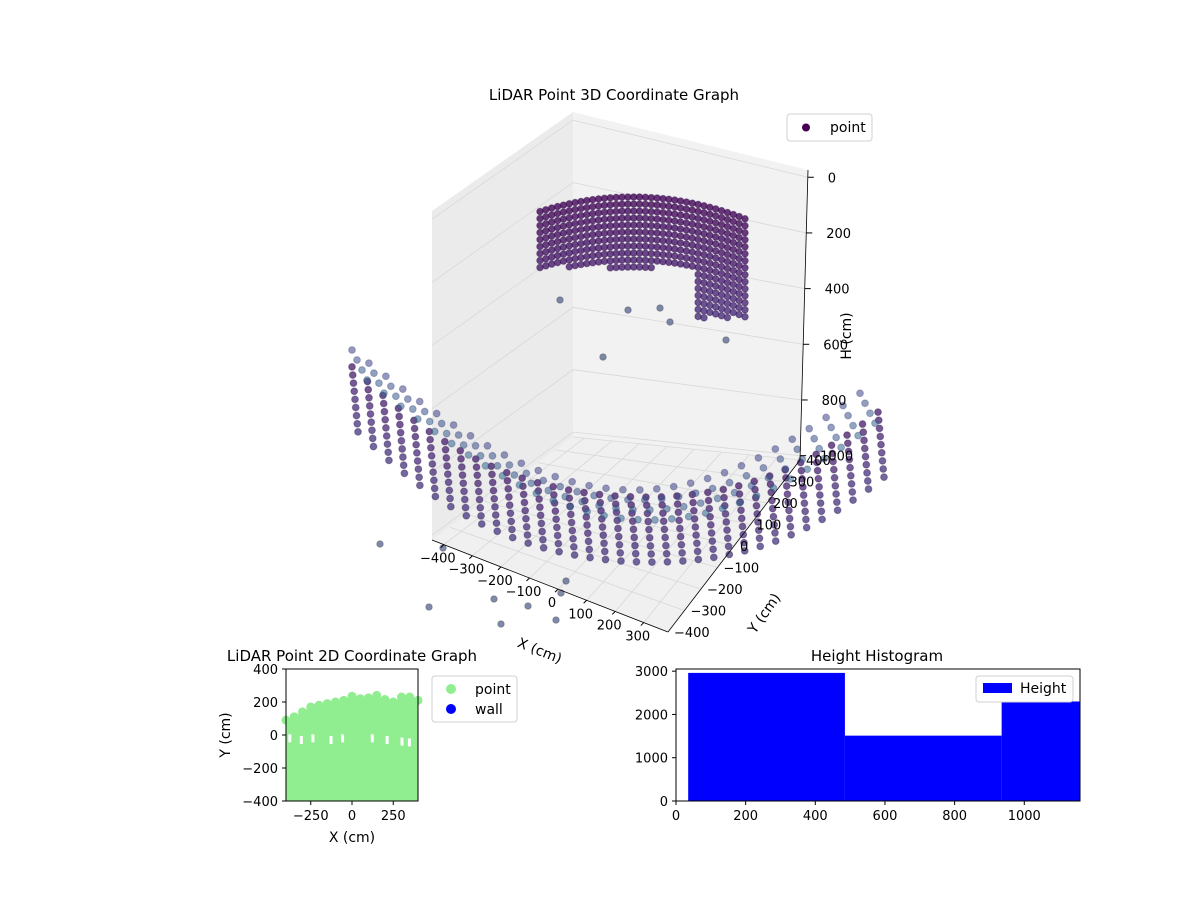 The height and width of the screenshot is (900, 1200). Describe the element at coordinates (745, 816) in the screenshot. I see `tick-label-x-hist: 200` at that location.